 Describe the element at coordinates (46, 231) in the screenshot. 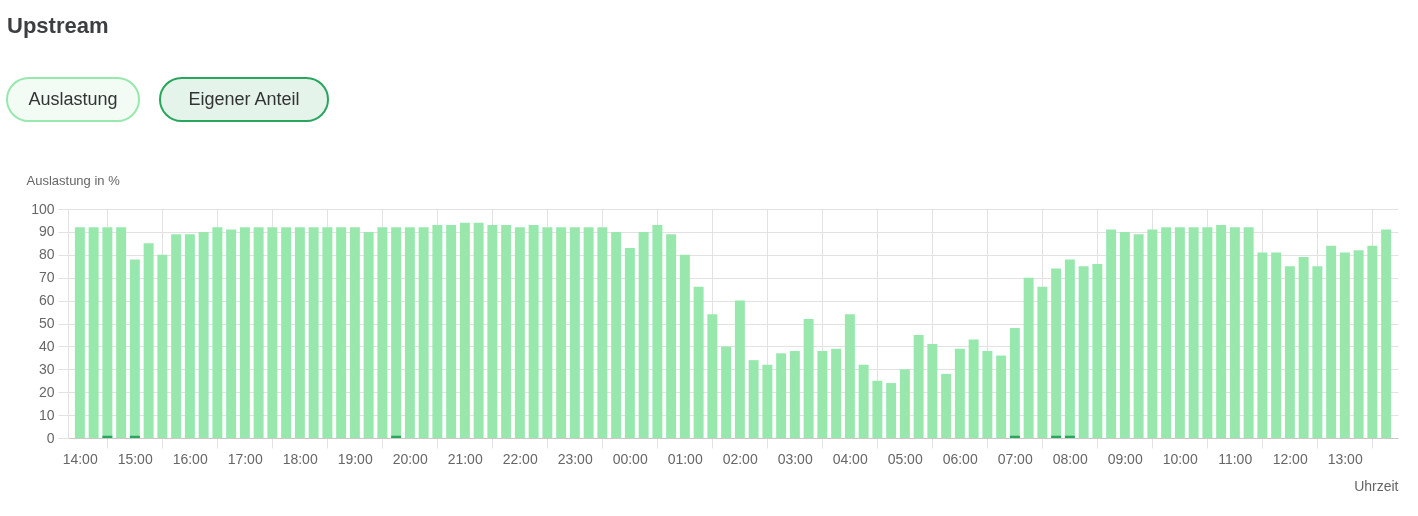

I see `y-tick-label: 90` at that location.